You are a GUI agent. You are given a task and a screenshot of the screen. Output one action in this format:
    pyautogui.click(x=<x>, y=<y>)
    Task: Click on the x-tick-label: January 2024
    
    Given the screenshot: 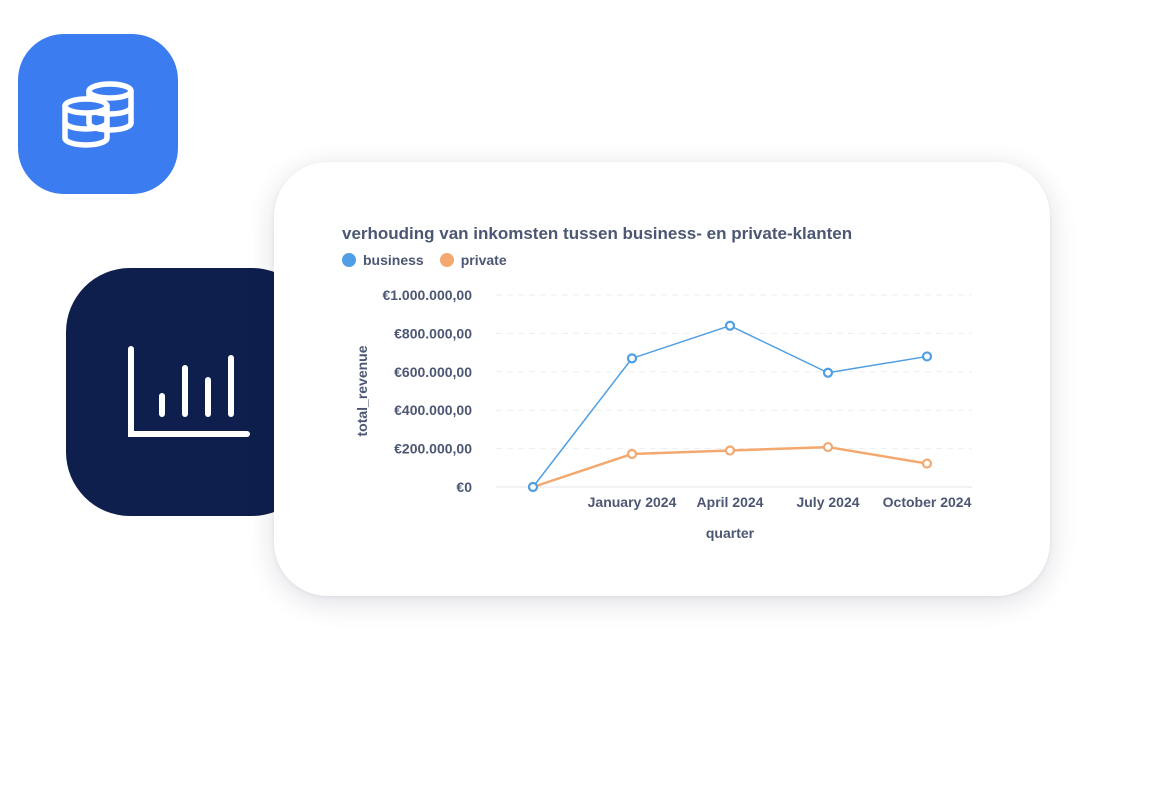 What is the action you would take?
    pyautogui.click(x=632, y=502)
    